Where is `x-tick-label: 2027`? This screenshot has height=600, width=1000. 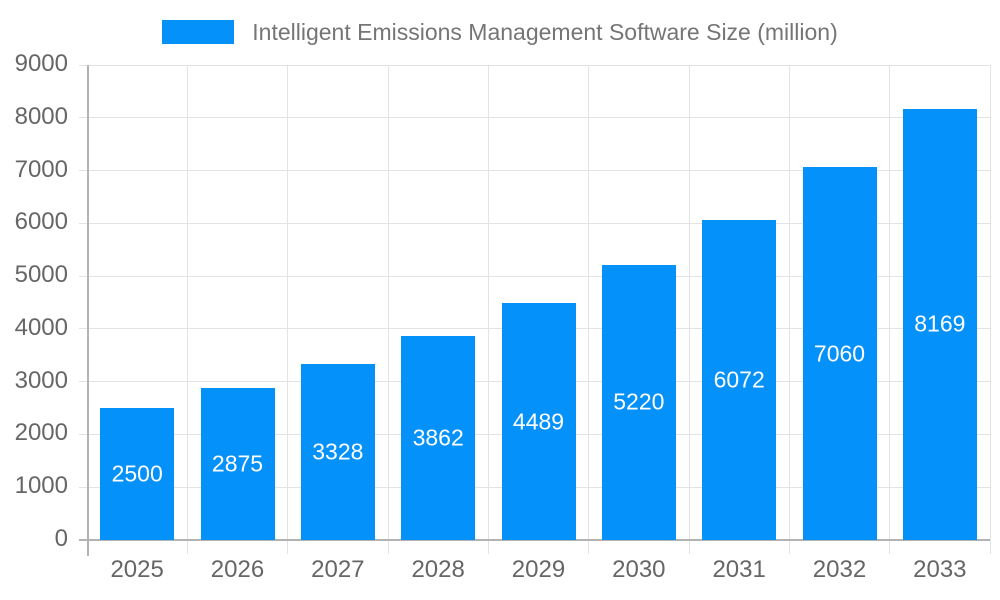 x-tick-label: 2027 is located at coordinates (338, 569).